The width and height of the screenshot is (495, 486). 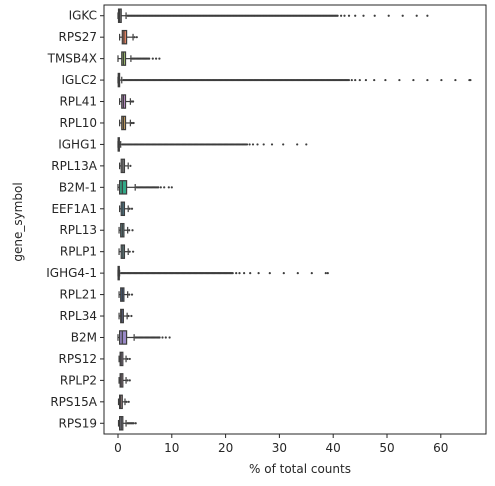 I want to click on y-tick-label: RPS19, so click(x=78, y=423).